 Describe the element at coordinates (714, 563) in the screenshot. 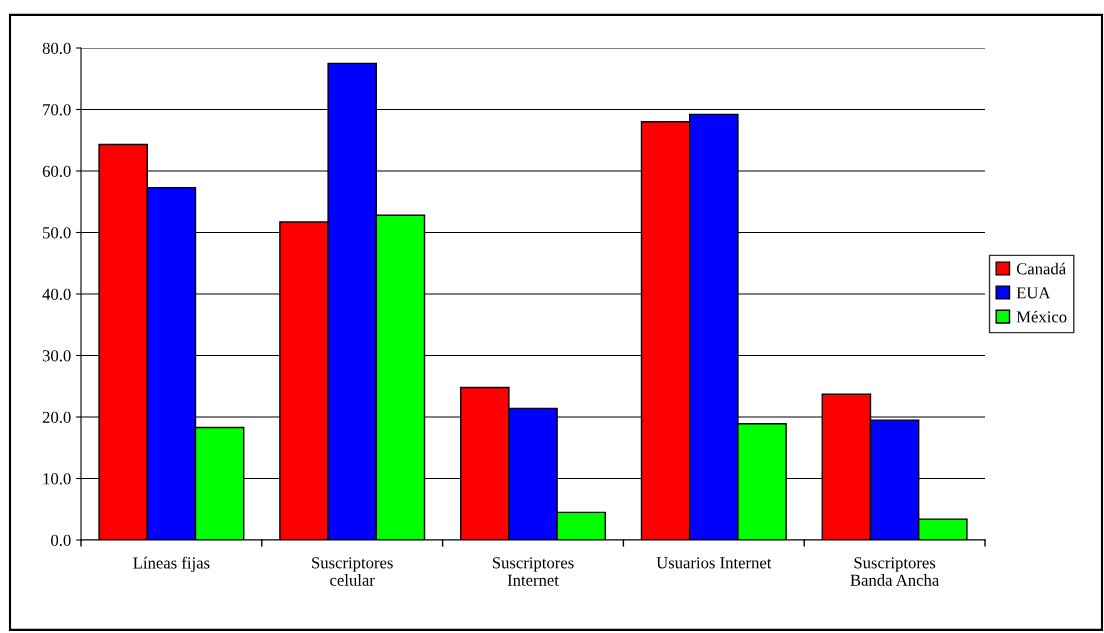

I see `x-tick-label: Usuarios Internet` at that location.